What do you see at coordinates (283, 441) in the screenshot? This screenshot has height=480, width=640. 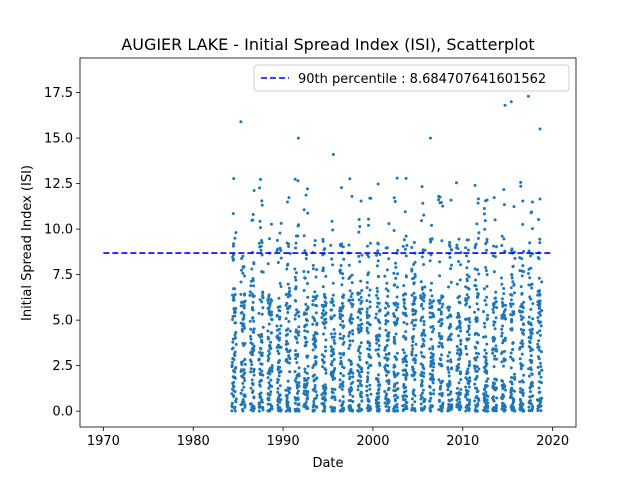 I see `x-tick-label: 1990` at bounding box center [283, 441].